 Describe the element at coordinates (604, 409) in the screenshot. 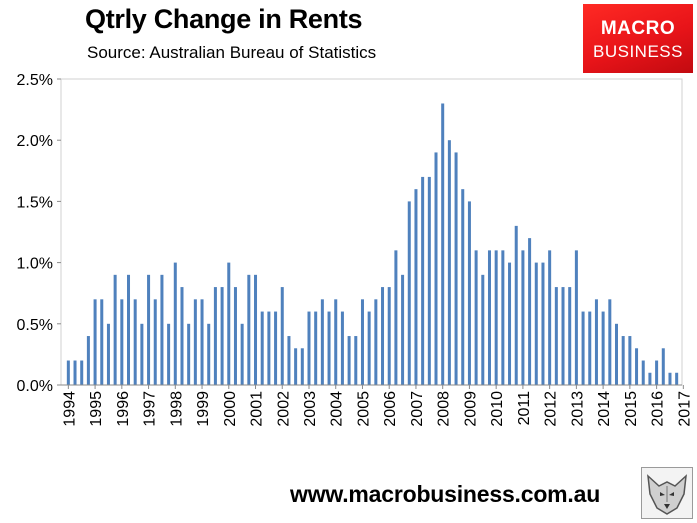

I see `x-tick-label: 2014` at that location.